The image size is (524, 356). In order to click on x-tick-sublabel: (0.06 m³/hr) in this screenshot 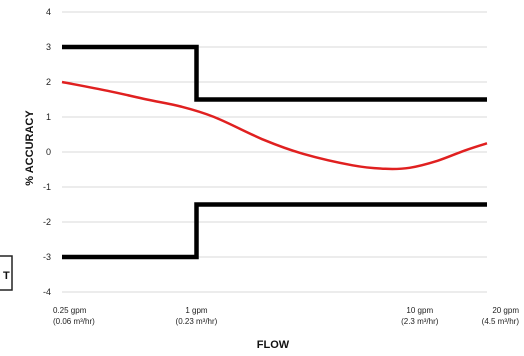, I will do `click(74, 321)`.